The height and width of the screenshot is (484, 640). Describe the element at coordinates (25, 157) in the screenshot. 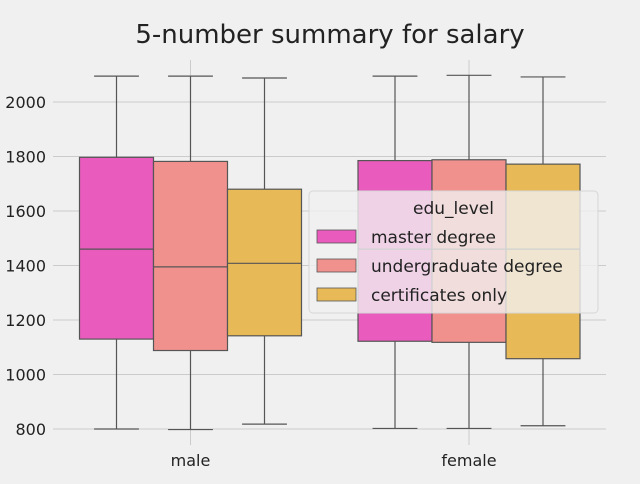

I see `y-tick-label: 1800` at that location.